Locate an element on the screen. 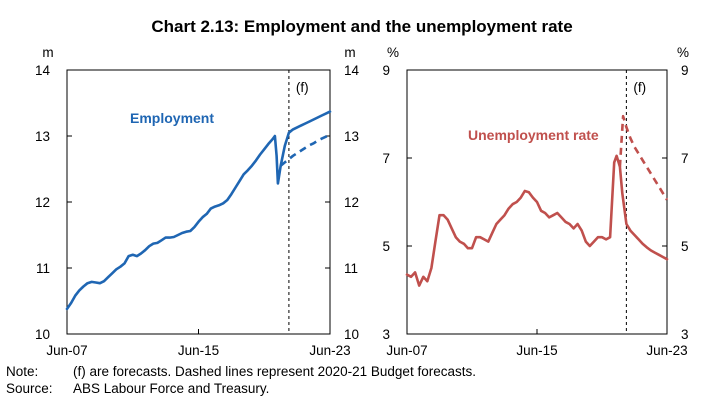 Image resolution: width=709 pixels, height=412 pixels. employment-forecast-label: (f) is located at coordinates (302, 87).